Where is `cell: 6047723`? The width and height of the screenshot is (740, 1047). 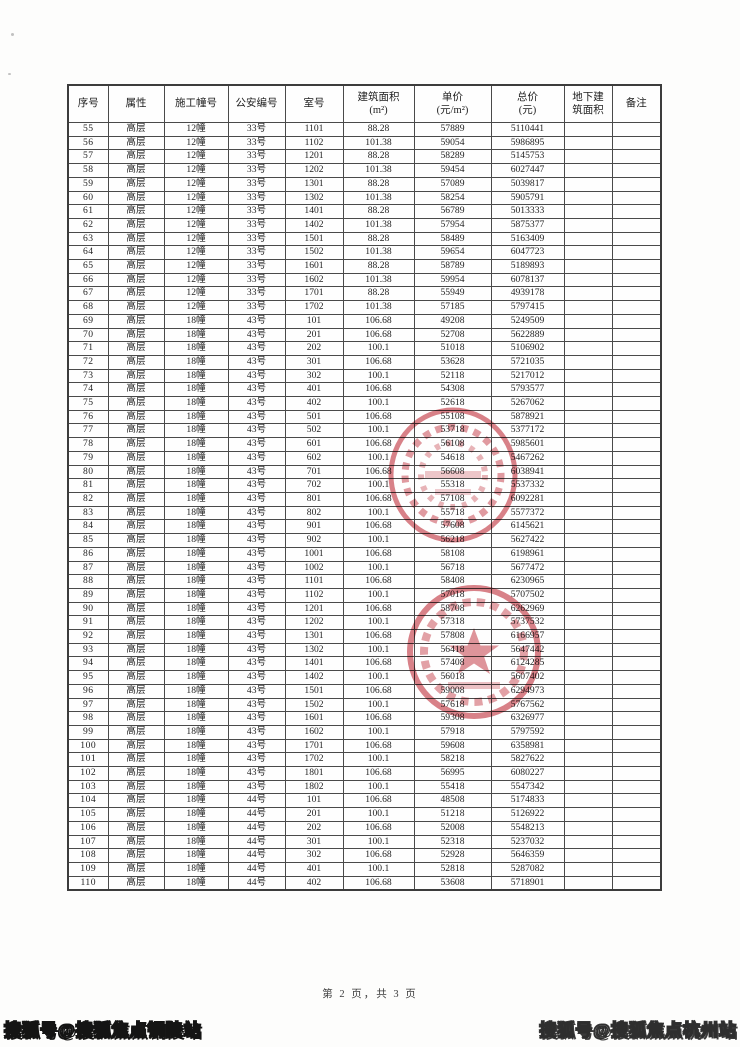 cell: 6047723 is located at coordinates (527, 253).